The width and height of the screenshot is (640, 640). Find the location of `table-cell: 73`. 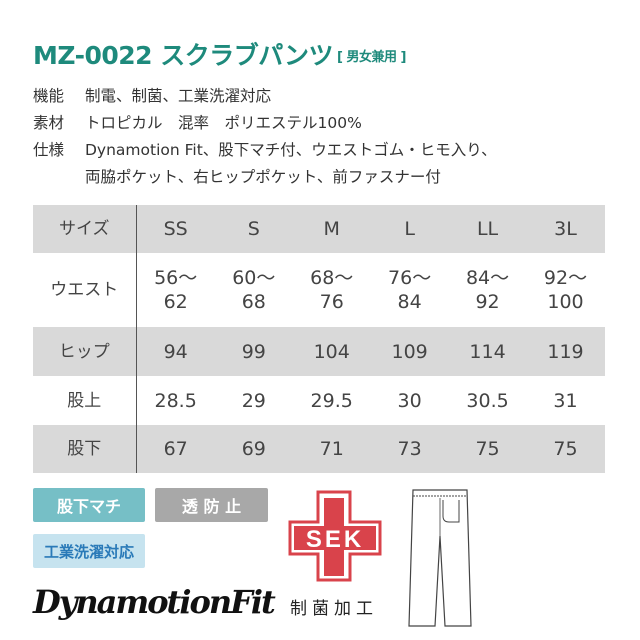

table-cell: 73 is located at coordinates (409, 449).